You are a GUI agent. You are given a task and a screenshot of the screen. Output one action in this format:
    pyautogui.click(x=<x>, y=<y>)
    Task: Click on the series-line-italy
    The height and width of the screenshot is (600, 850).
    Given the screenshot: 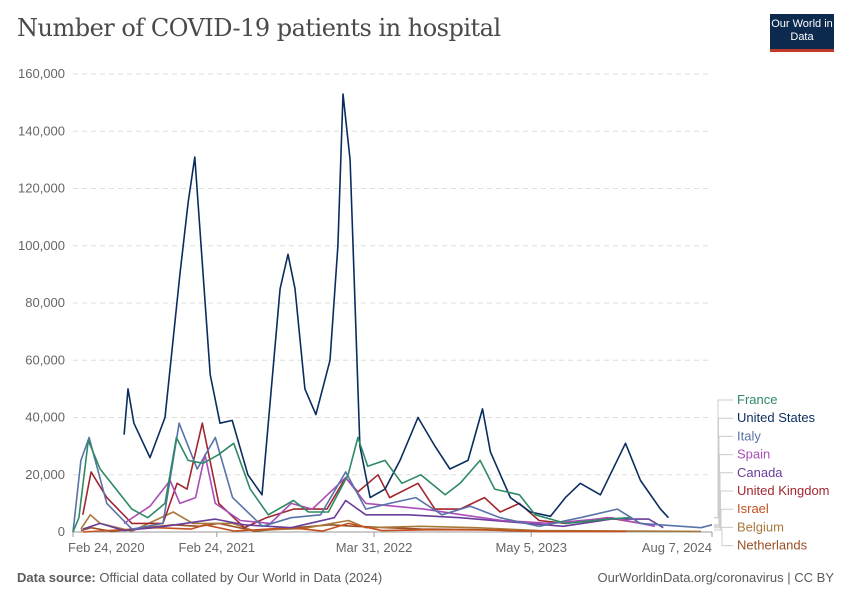 What is the action you would take?
    pyautogui.click(x=392, y=477)
    